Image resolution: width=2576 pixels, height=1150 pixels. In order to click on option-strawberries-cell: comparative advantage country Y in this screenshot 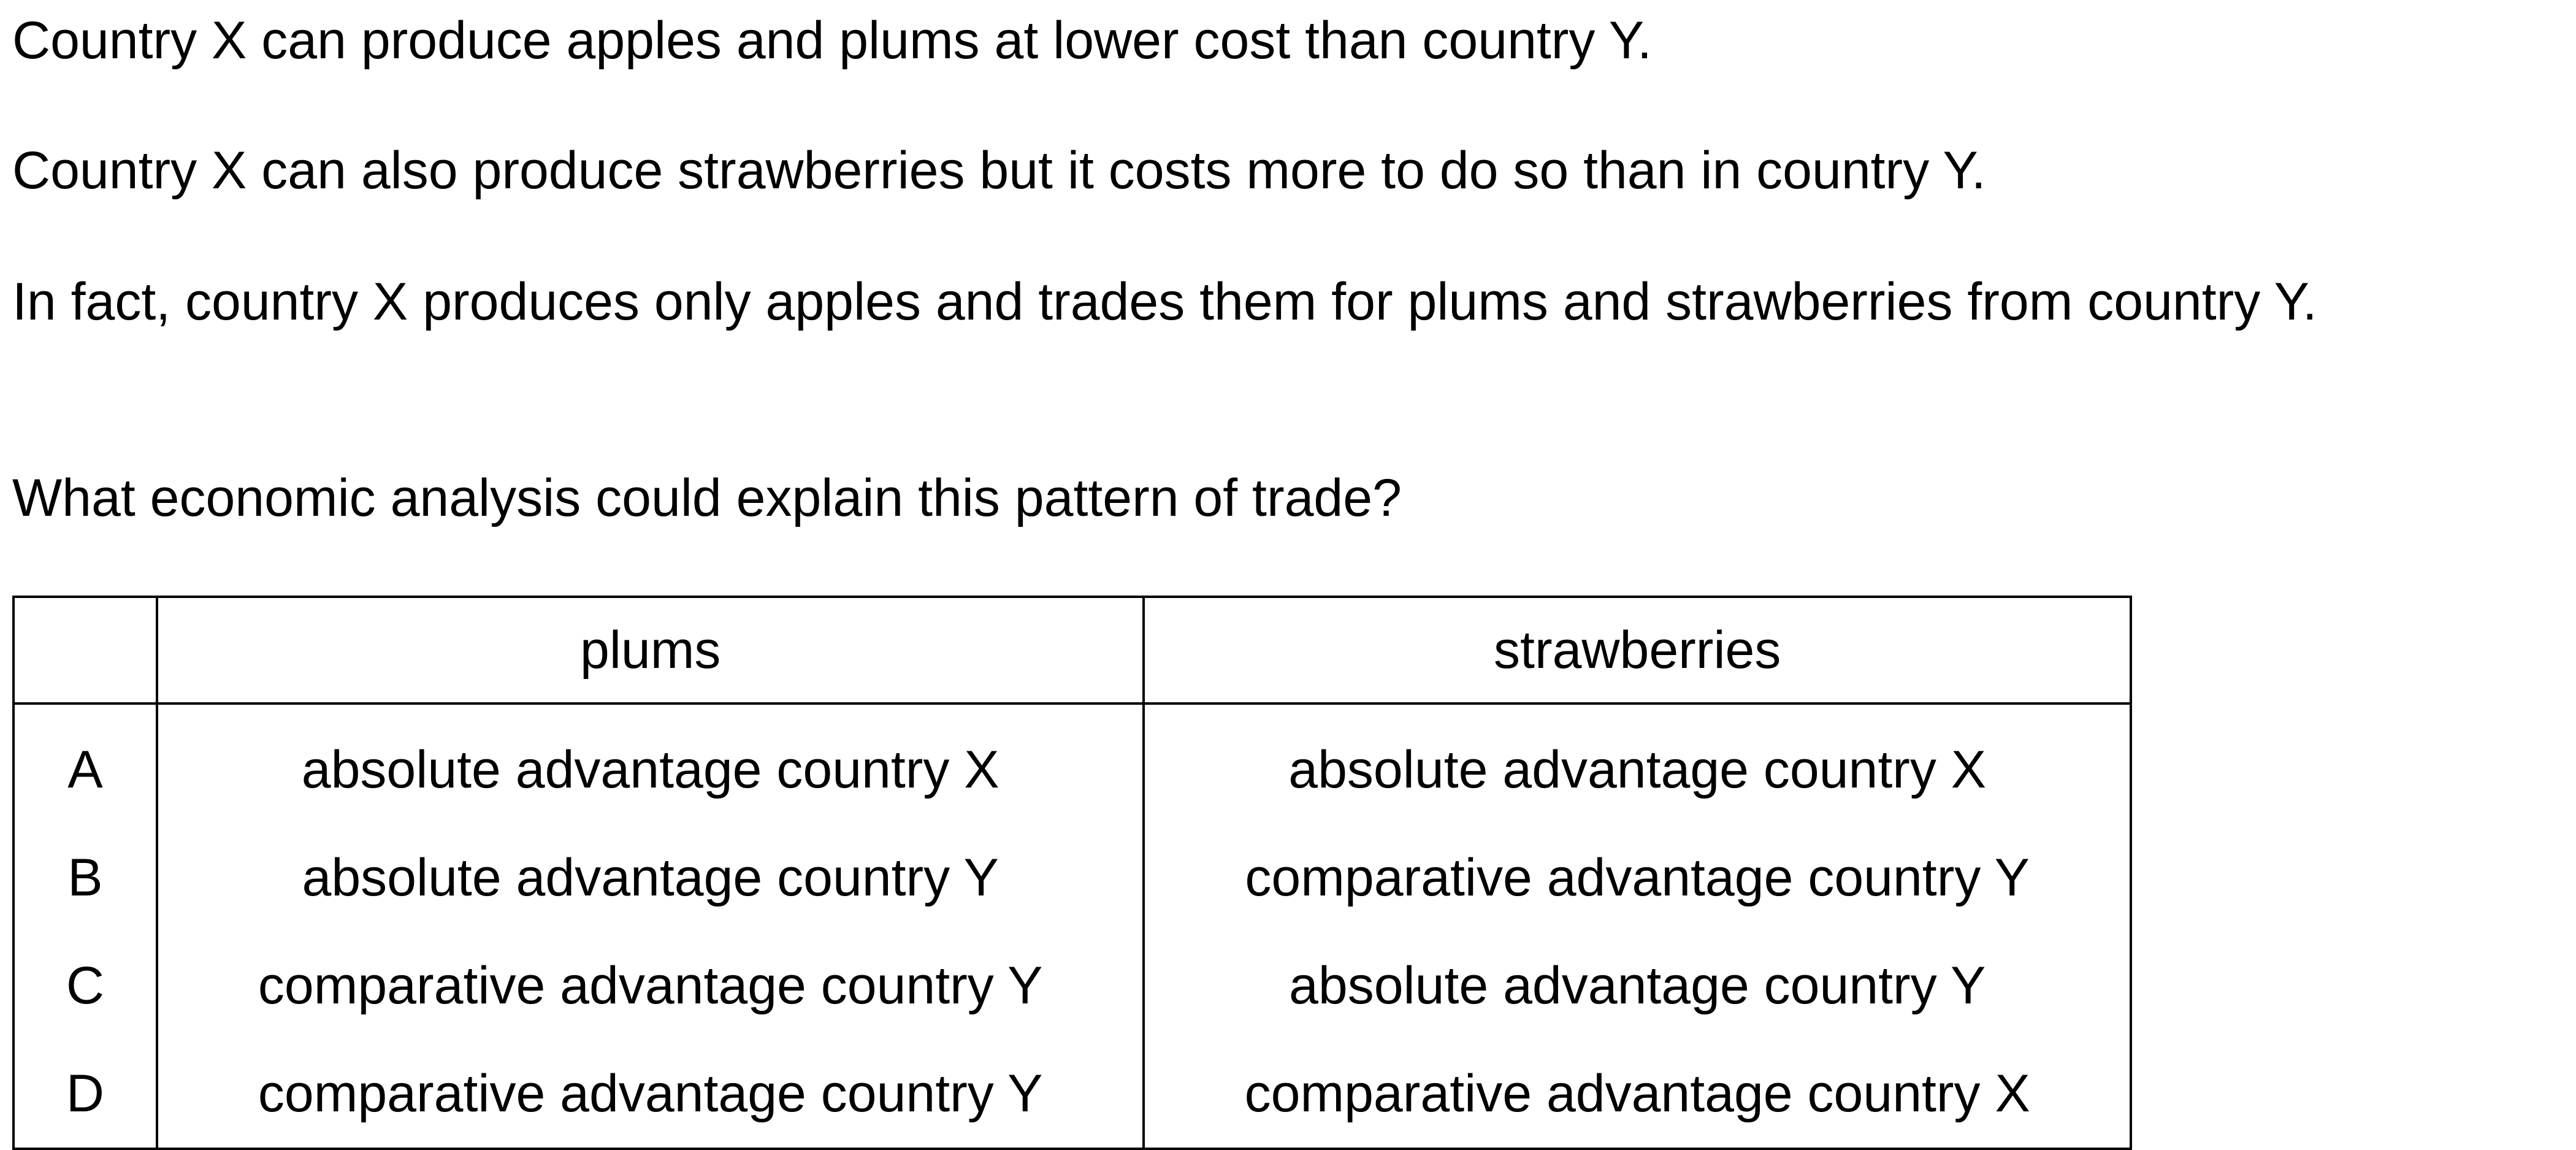, I will do `click(1636, 878)`.